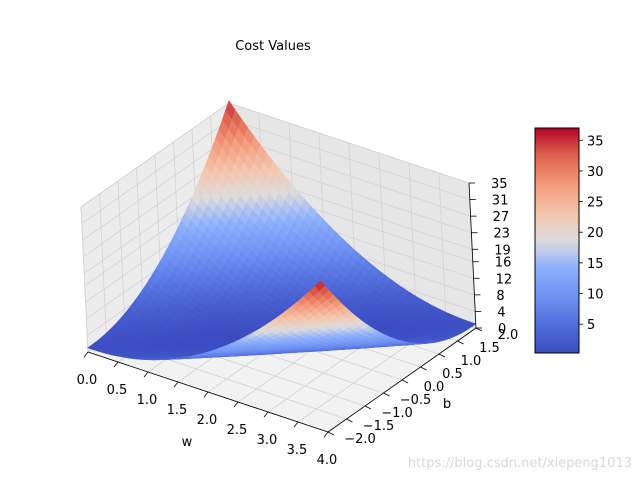  Describe the element at coordinates (503, 263) in the screenshot. I see `z-tick-label: 16` at that location.